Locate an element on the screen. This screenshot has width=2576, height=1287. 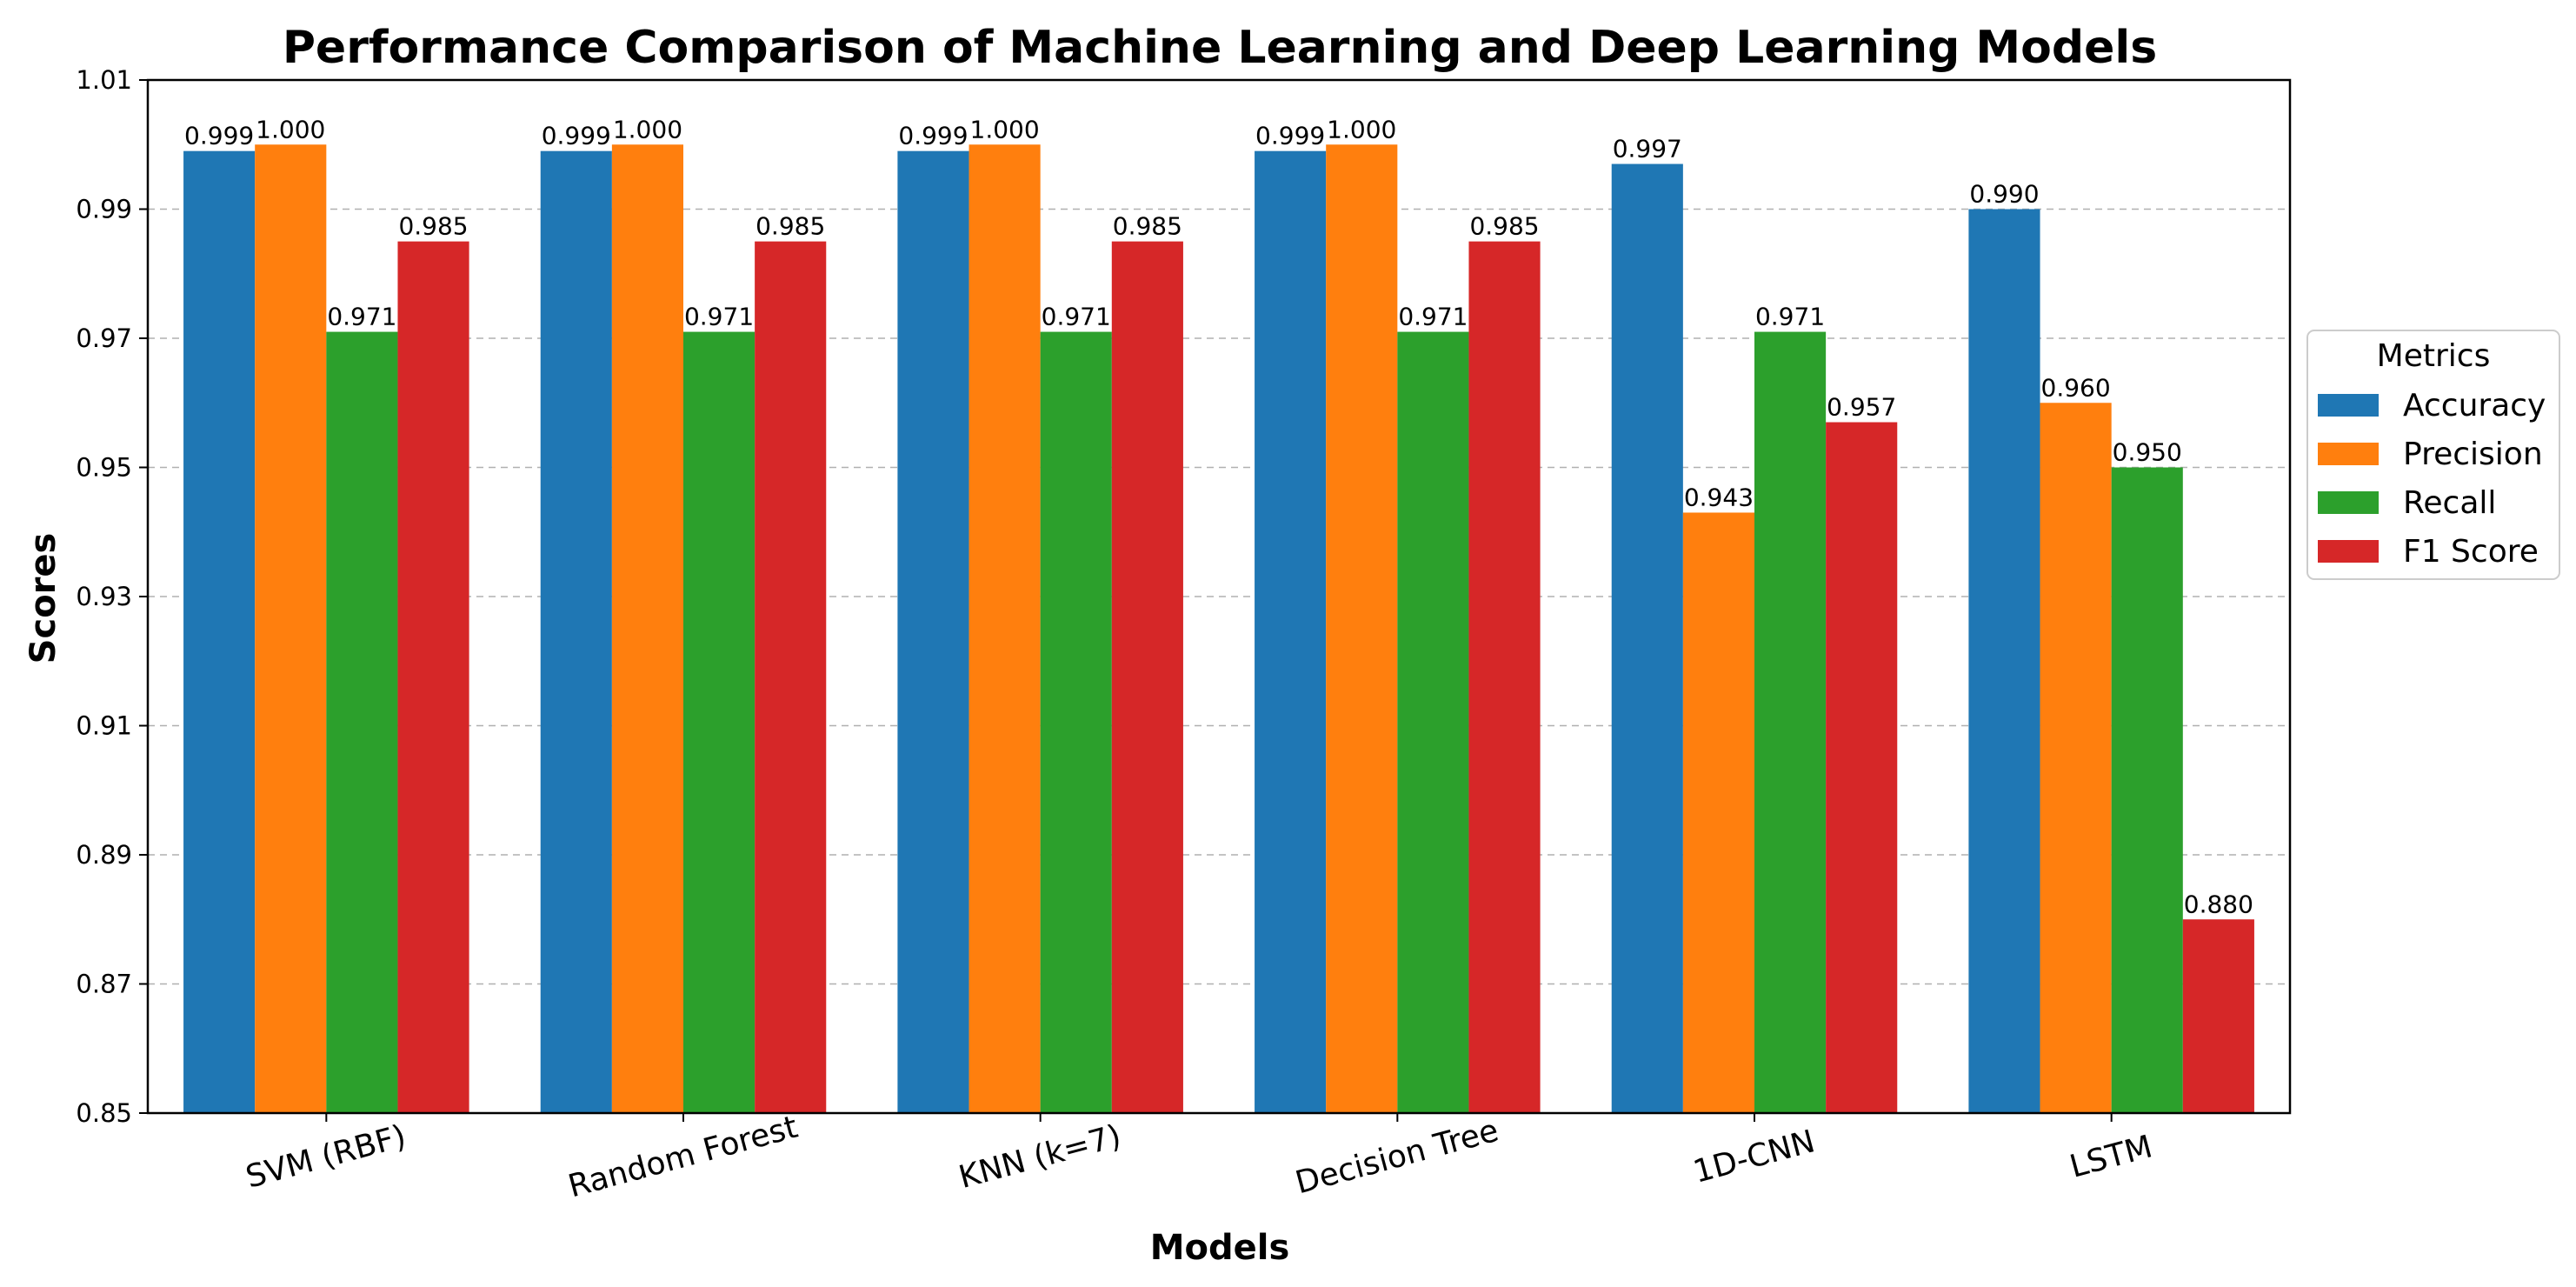
x-tick-label: 1D-CNN is located at coordinates (1753, 1157).